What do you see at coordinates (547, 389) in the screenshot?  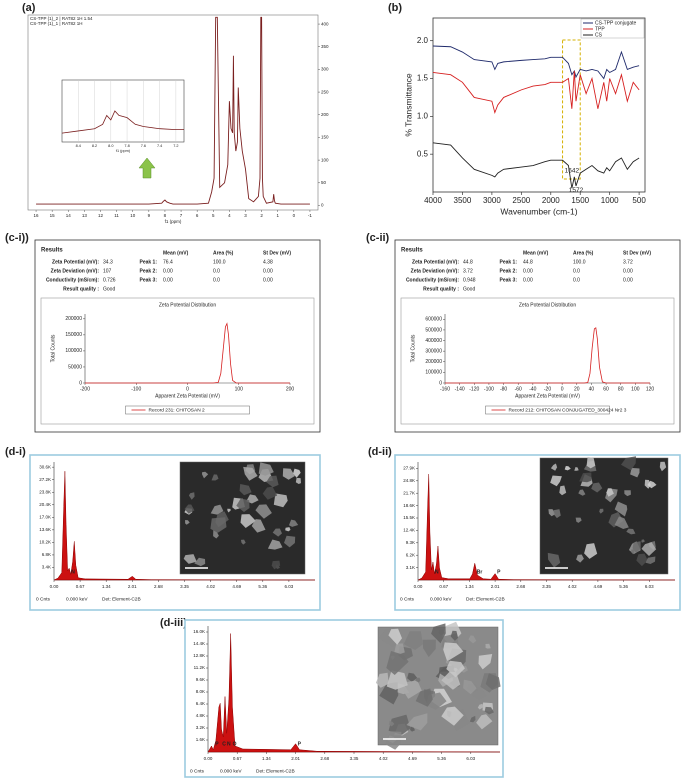 I see `x-tick-label: -20` at bounding box center [547, 389].